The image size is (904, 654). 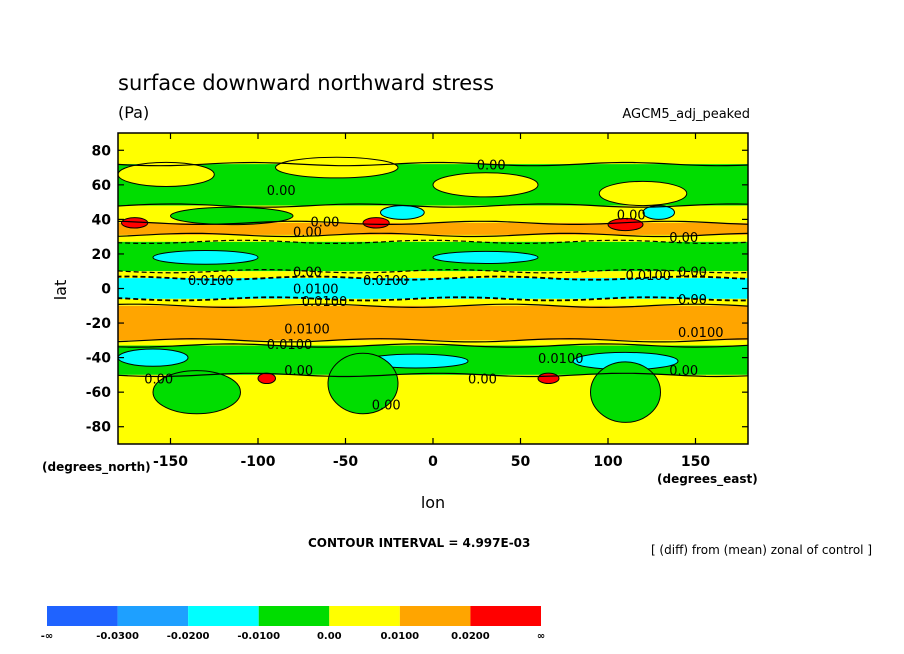 What do you see at coordinates (683, 238) in the screenshot?
I see `contour-label-5: 0.00` at bounding box center [683, 238].